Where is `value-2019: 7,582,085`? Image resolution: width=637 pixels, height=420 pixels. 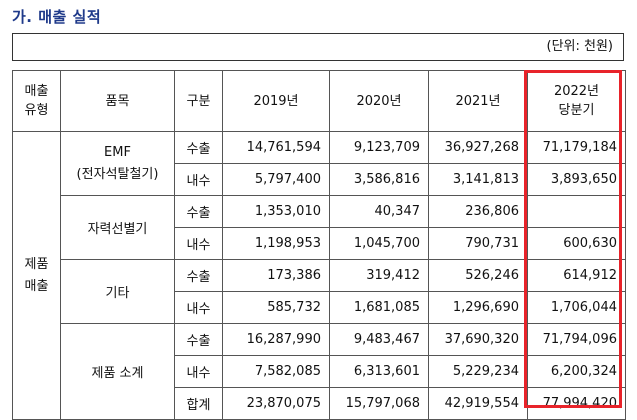
value-2019: 7,582,085 is located at coordinates (276, 371).